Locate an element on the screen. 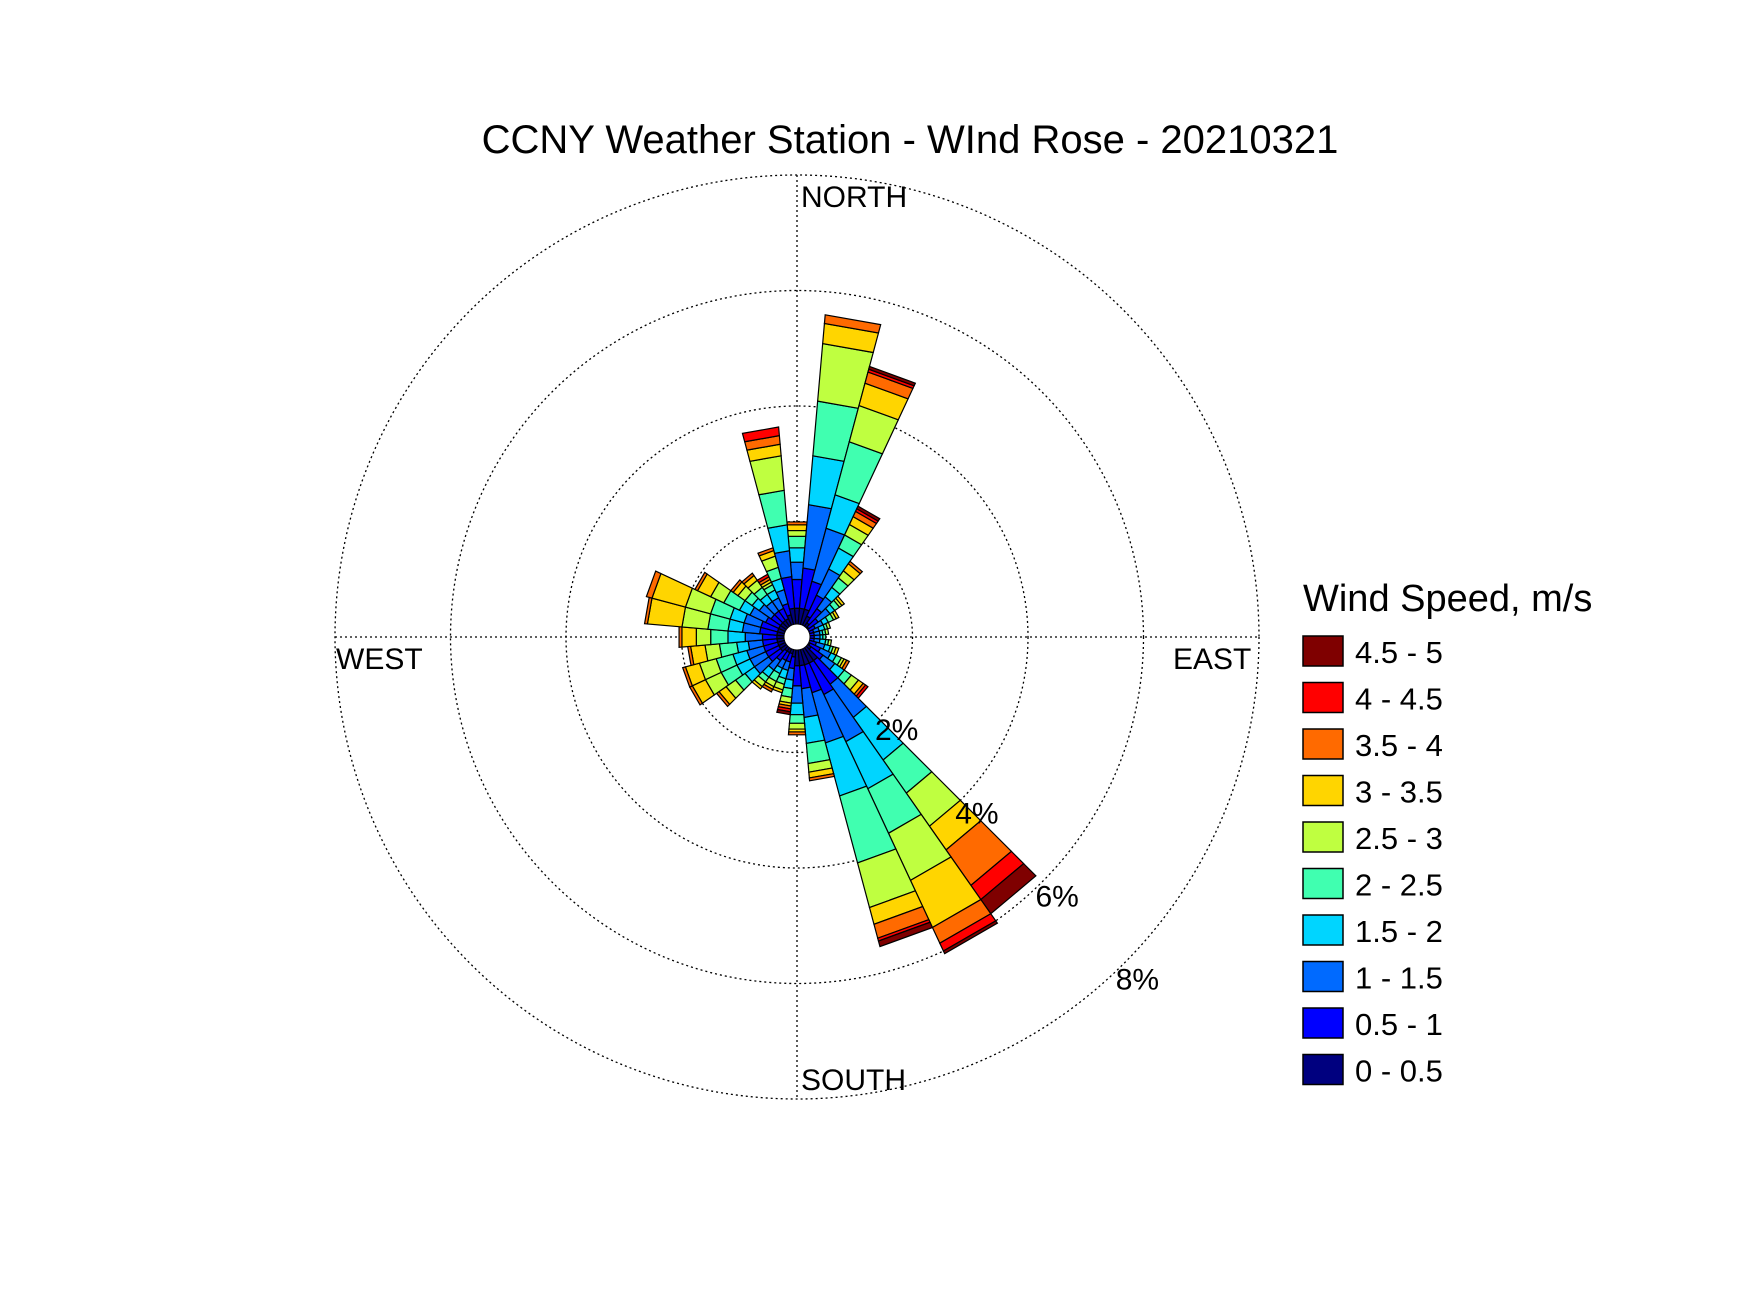  legend-label-7: 1 - 1.5 is located at coordinates (1399, 978).